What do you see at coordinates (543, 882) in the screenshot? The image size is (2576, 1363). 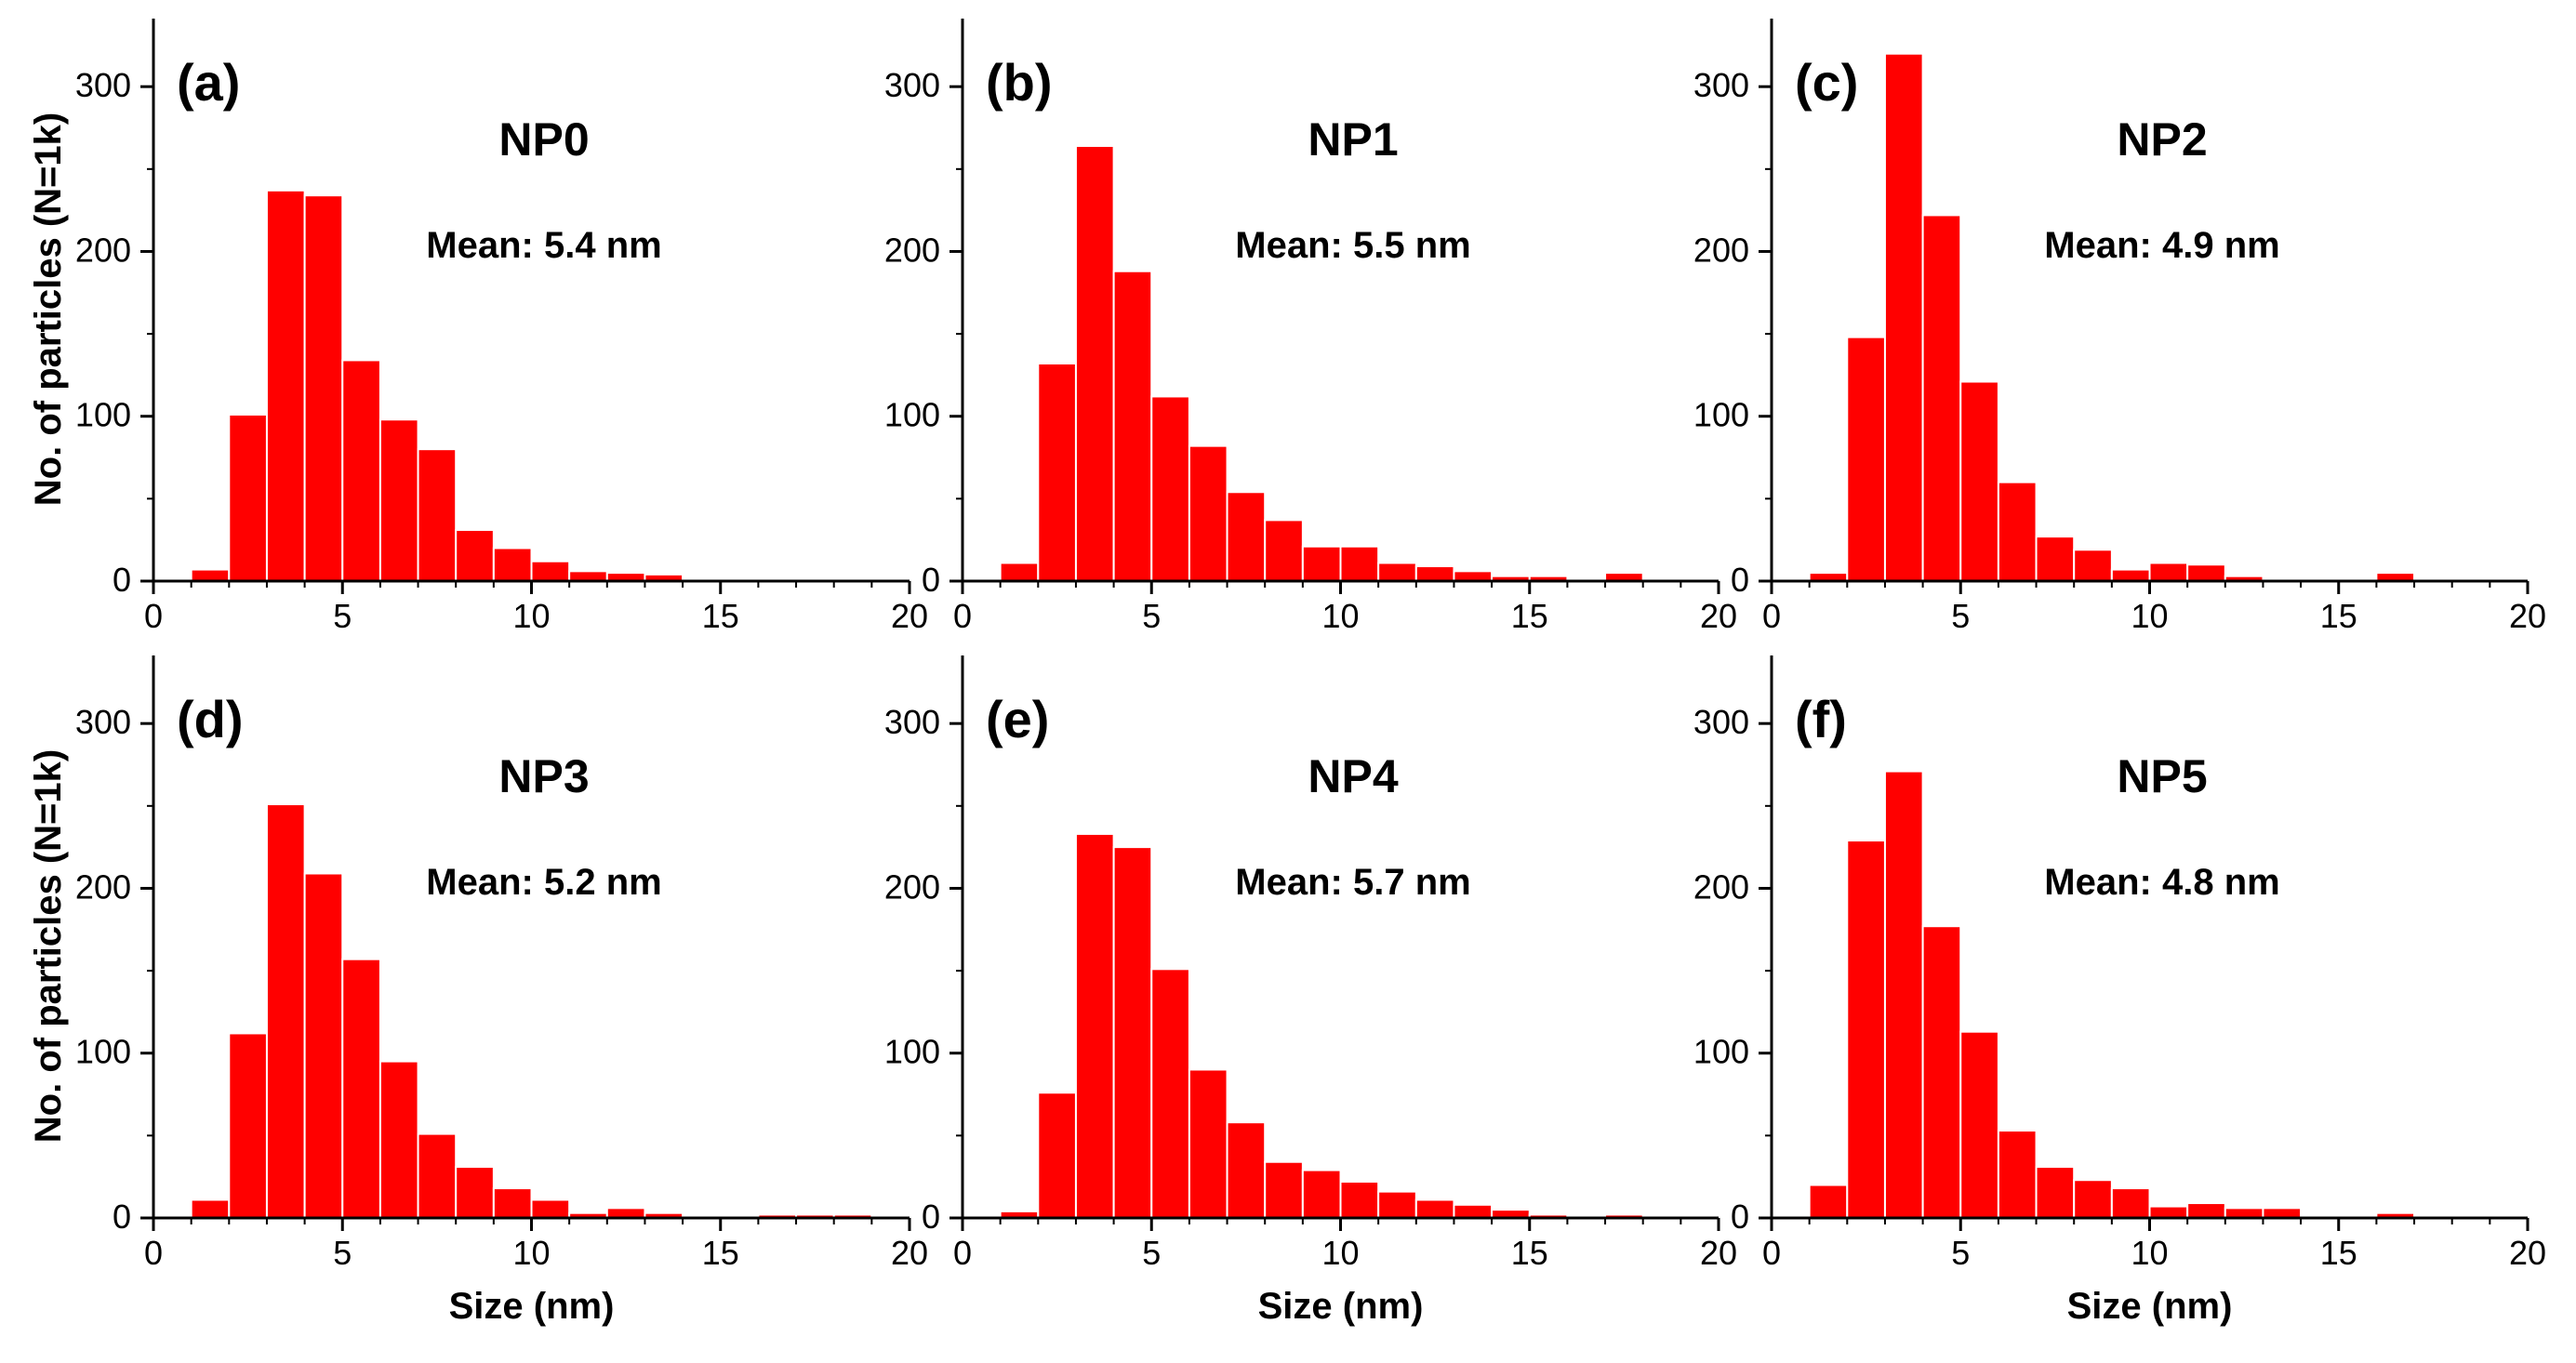 I see `mean-label: Mean: 5.2 nm` at bounding box center [543, 882].